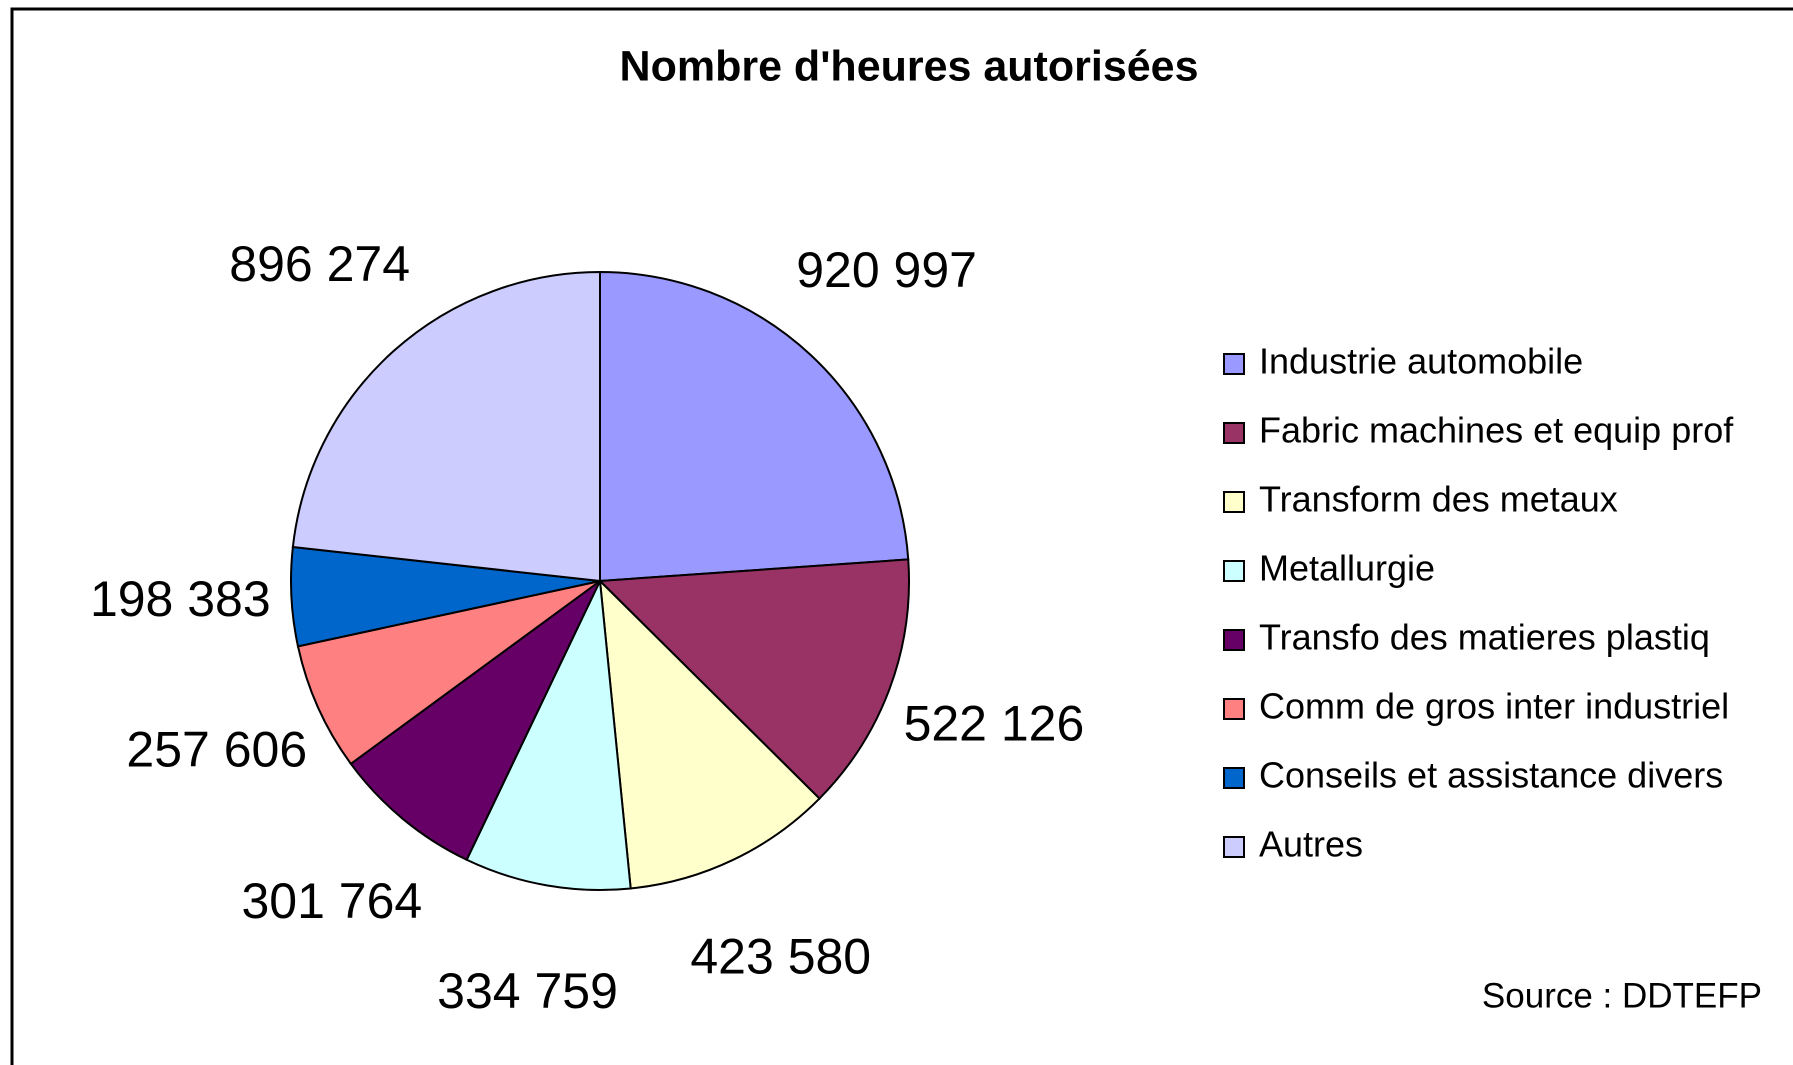 The image size is (1793, 1065). I want to click on source: Source : DDTEFP, so click(1622, 995).